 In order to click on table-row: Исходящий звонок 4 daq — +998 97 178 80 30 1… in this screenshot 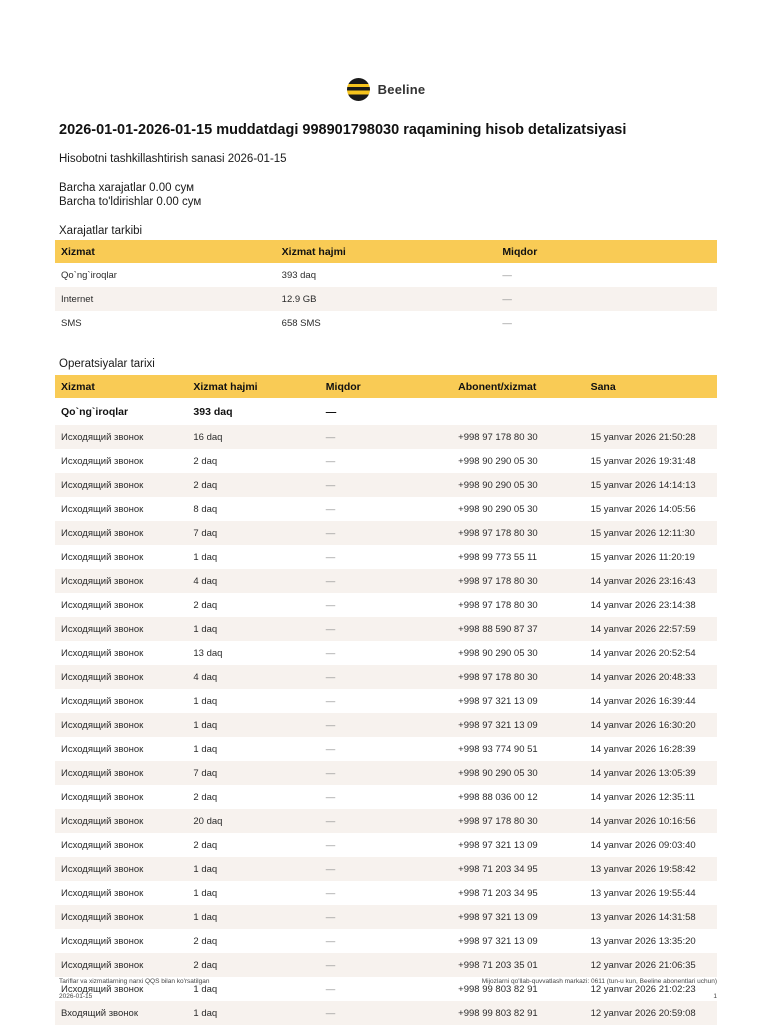, I will do `click(386, 677)`.